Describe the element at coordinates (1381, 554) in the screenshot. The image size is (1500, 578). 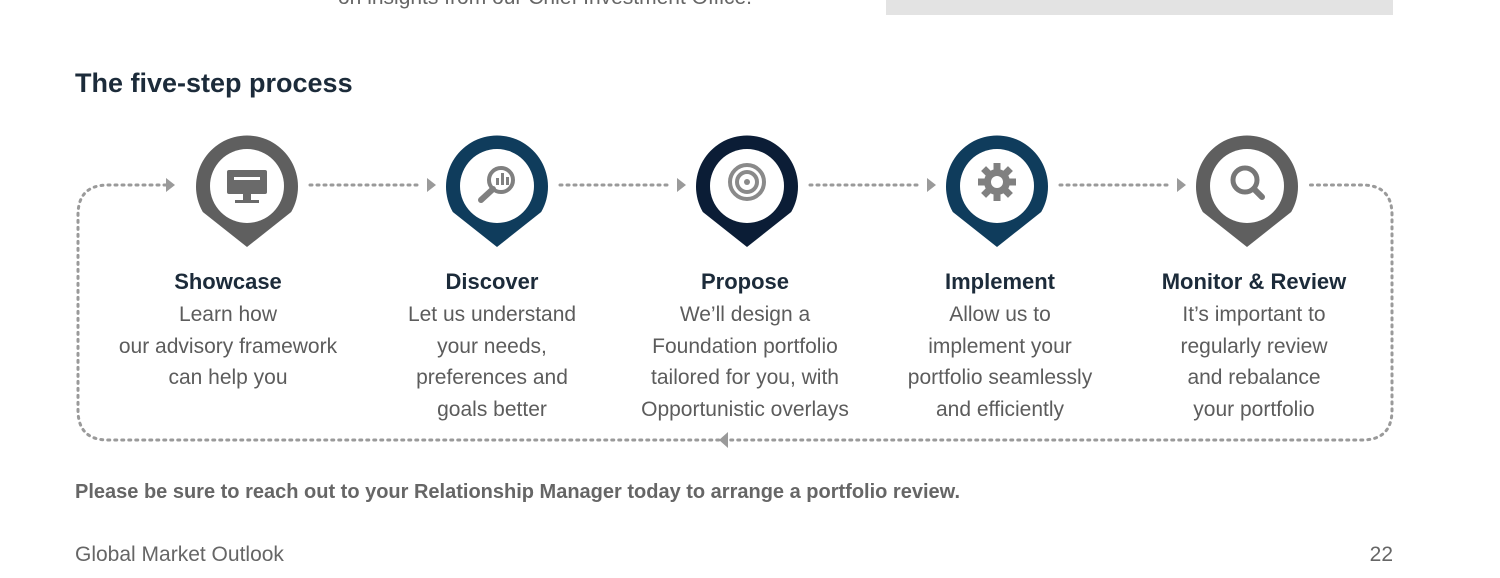
I see `page-number: 22` at that location.